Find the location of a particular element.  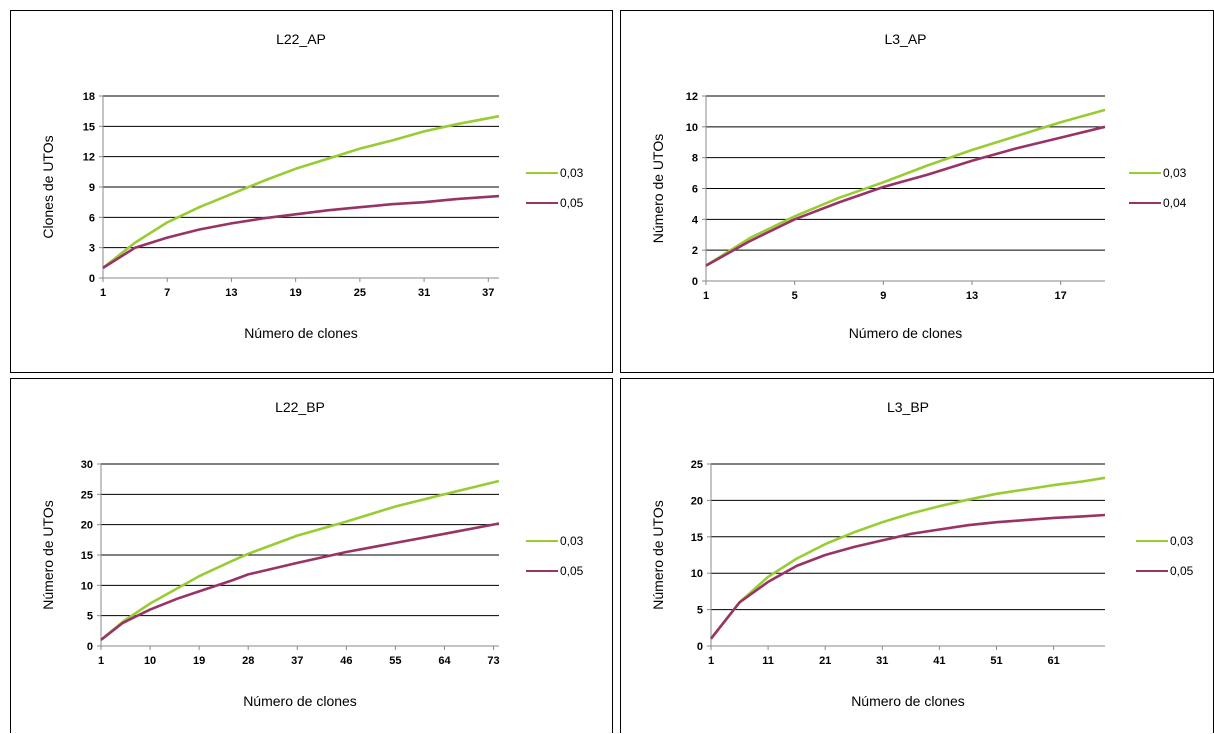

y-tick-label: 9 is located at coordinates (92, 188).